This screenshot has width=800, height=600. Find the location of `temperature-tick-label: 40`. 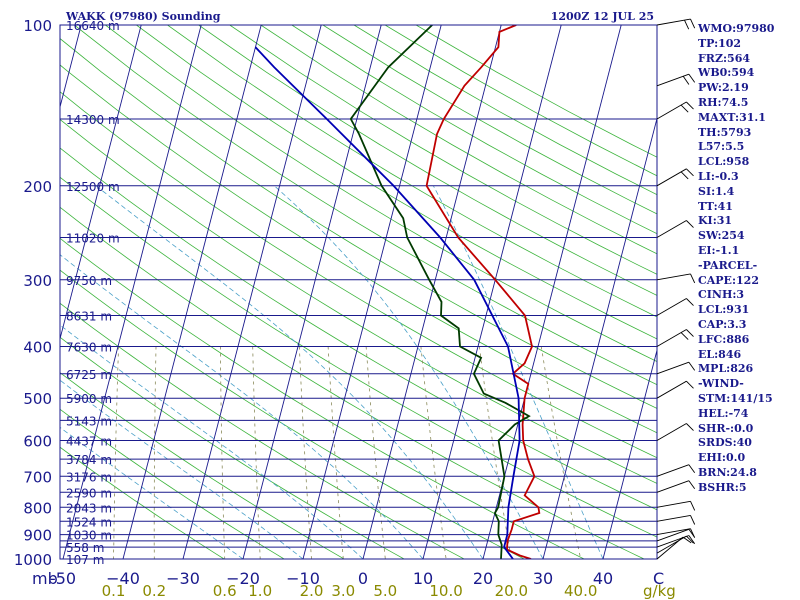

temperature-tick-label: 40 is located at coordinates (603, 578).